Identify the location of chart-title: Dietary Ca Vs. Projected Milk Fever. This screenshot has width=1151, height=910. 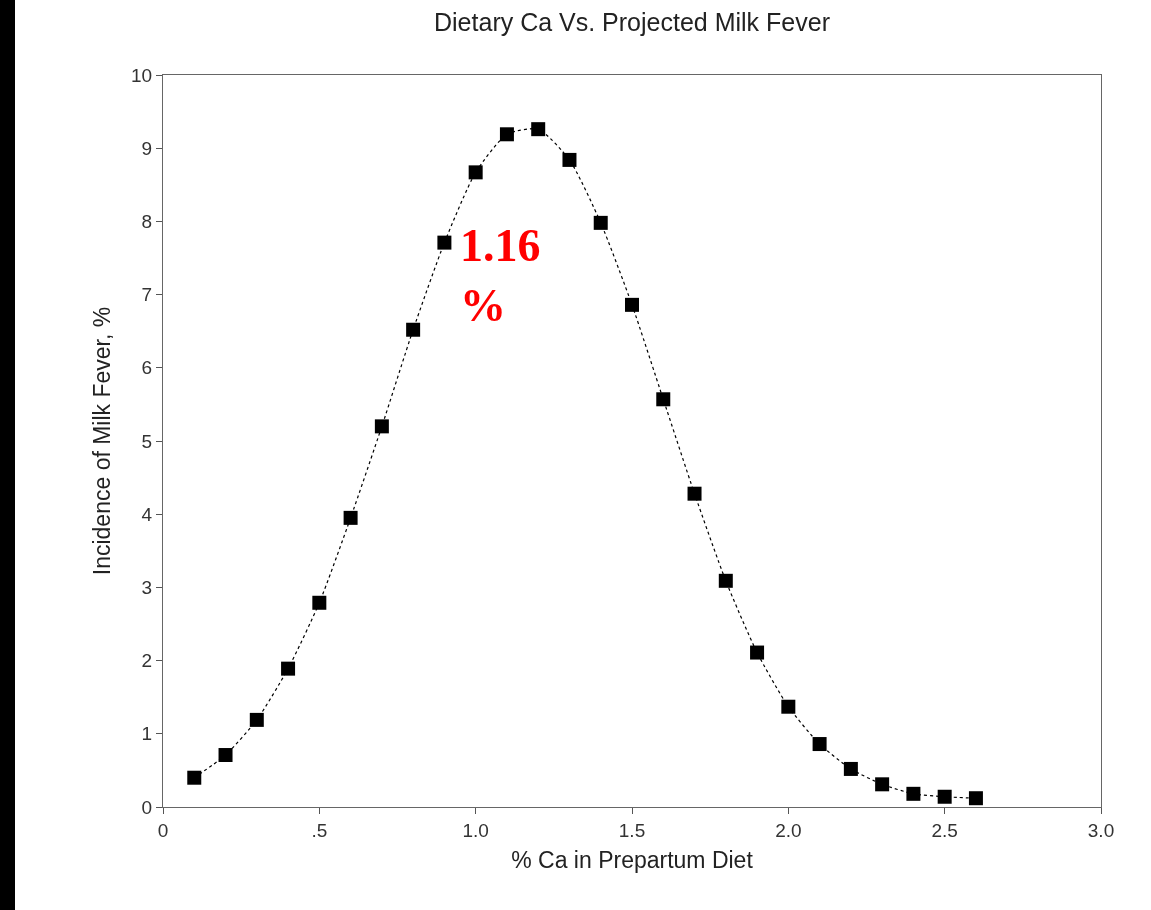
(632, 22).